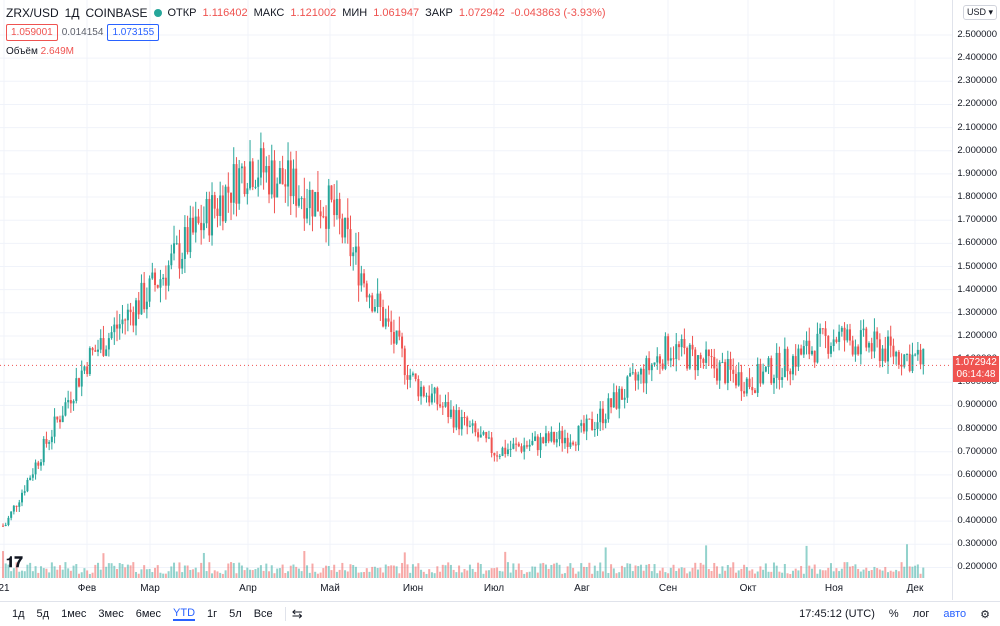  What do you see at coordinates (985, 614) in the screenshot?
I see `settings-gear-icon: ⚙` at bounding box center [985, 614].